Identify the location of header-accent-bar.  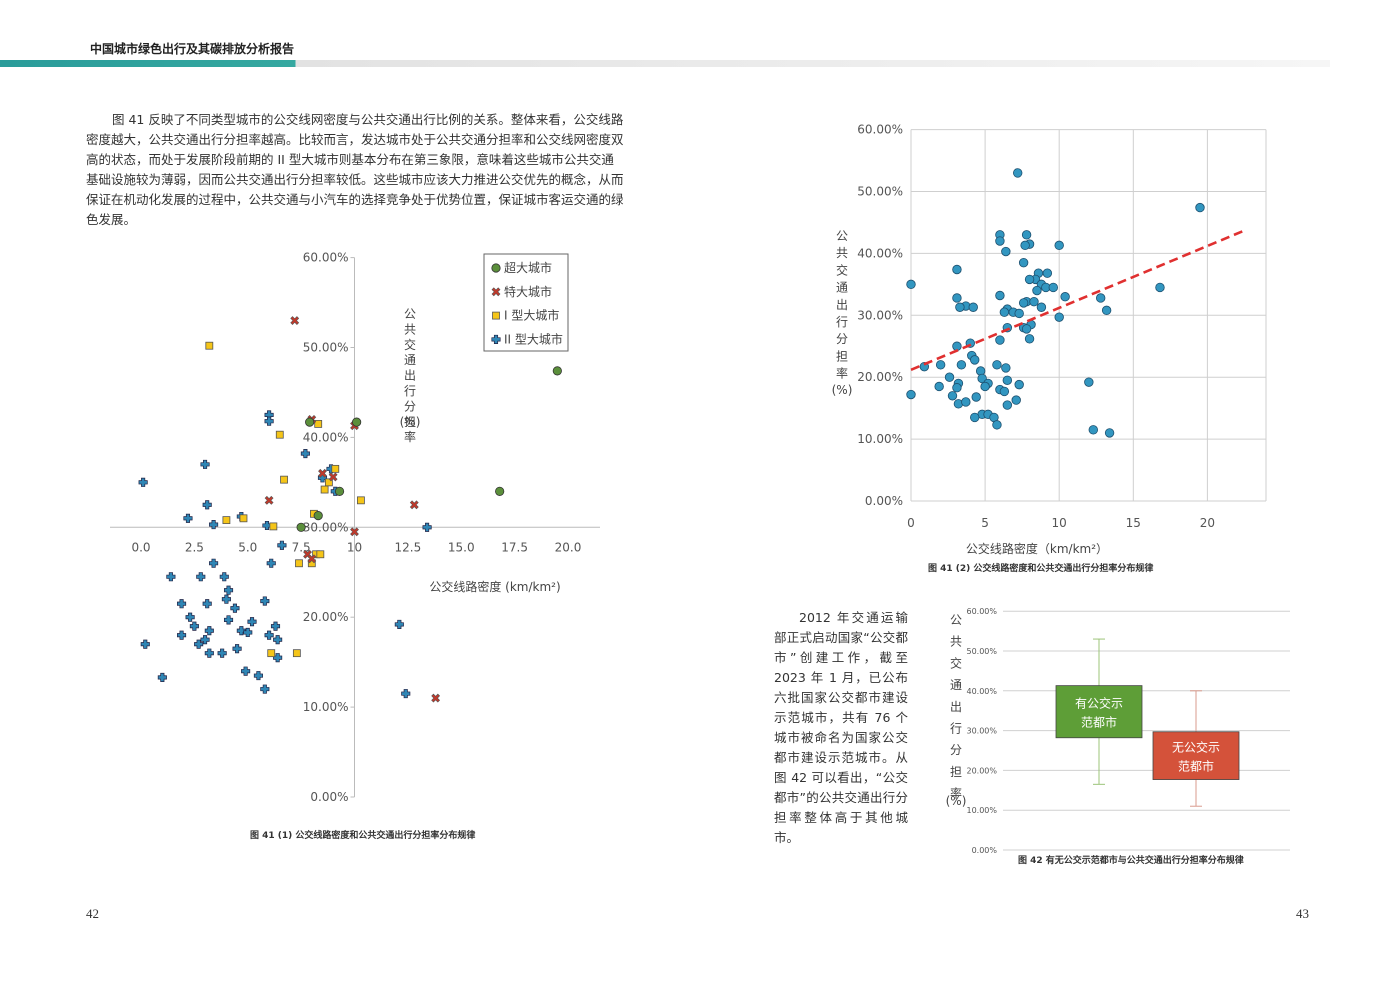
(665, 63).